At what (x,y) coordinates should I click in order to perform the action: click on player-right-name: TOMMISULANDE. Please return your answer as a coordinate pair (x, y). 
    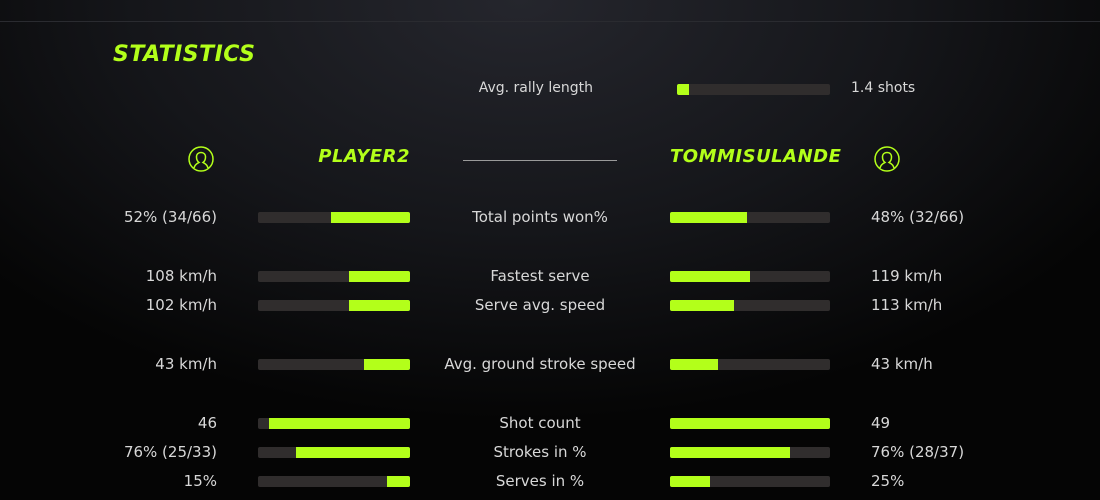
    Looking at the image, I should click on (756, 156).